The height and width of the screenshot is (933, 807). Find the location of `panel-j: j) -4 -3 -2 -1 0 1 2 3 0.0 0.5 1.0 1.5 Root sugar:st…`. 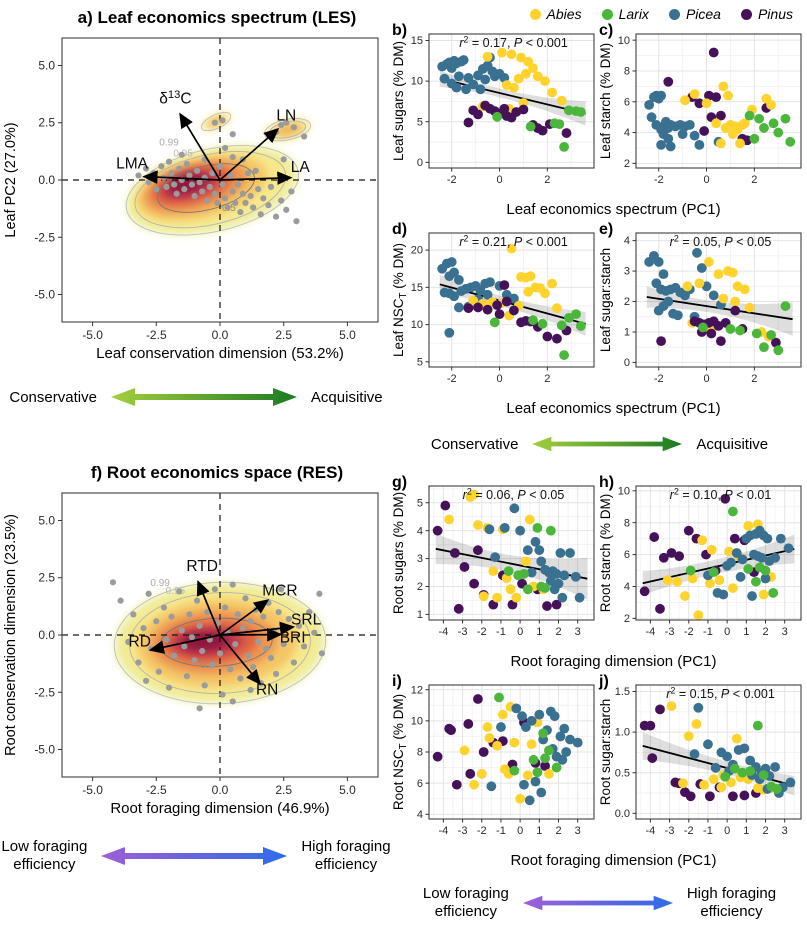

panel-j: j) -4 -3 -2 -1 0 1 2 3 0.0 0.5 1.0 1.5 Root sugar:st… is located at coordinates (702, 762).